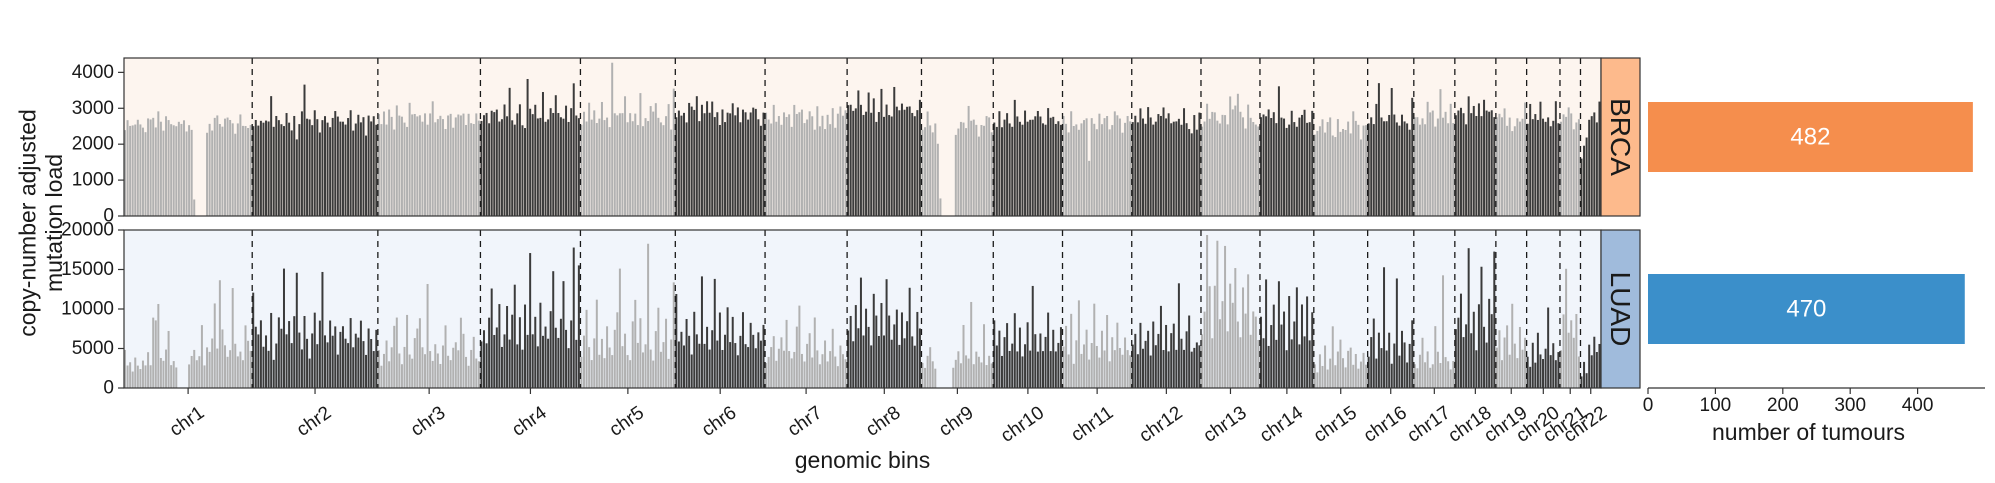  What do you see at coordinates (314, 421) in the screenshot?
I see `x-tick-label: chr2` at bounding box center [314, 421].